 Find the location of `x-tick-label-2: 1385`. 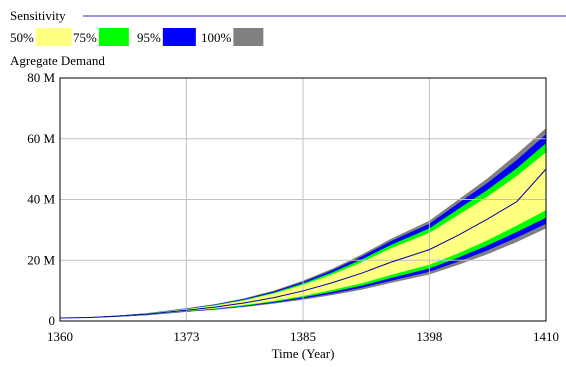

x-tick-label-2: 1385 is located at coordinates (303, 336).